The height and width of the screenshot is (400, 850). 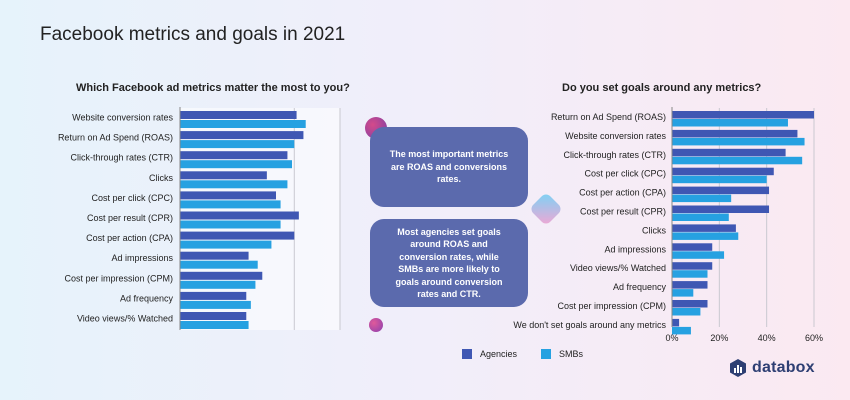 What do you see at coordinates (783, 367) in the screenshot?
I see `databox-logo-text: databox` at bounding box center [783, 367].